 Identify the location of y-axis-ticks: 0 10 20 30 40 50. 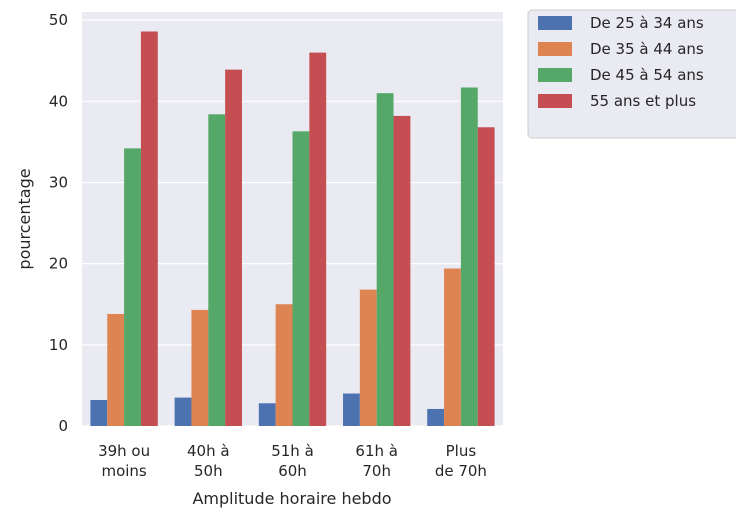
(58, 223).